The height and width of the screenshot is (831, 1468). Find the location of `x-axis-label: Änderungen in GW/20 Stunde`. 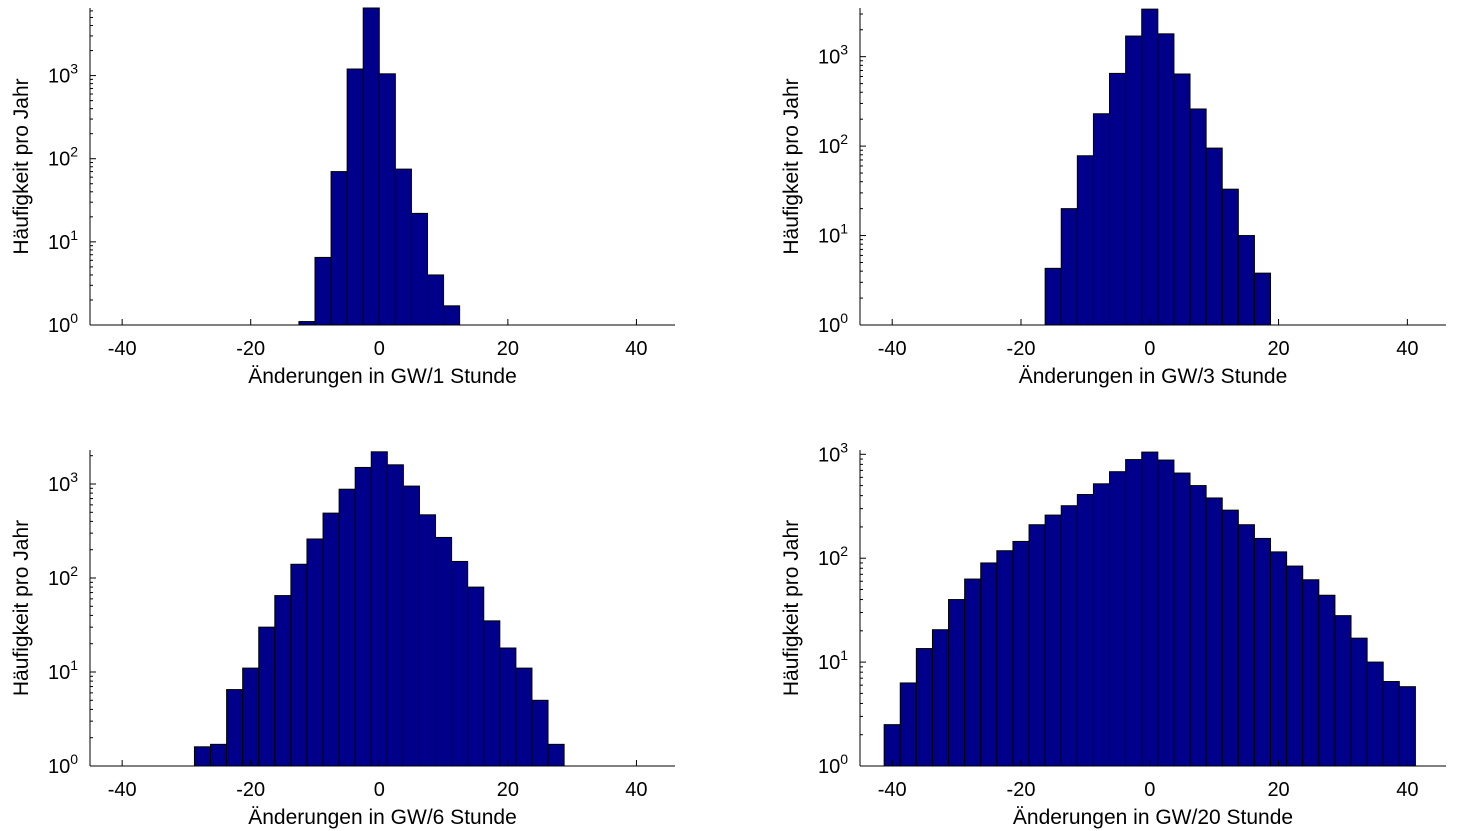

x-axis-label: Änderungen in GW/20 Stunde is located at coordinates (1153, 817).